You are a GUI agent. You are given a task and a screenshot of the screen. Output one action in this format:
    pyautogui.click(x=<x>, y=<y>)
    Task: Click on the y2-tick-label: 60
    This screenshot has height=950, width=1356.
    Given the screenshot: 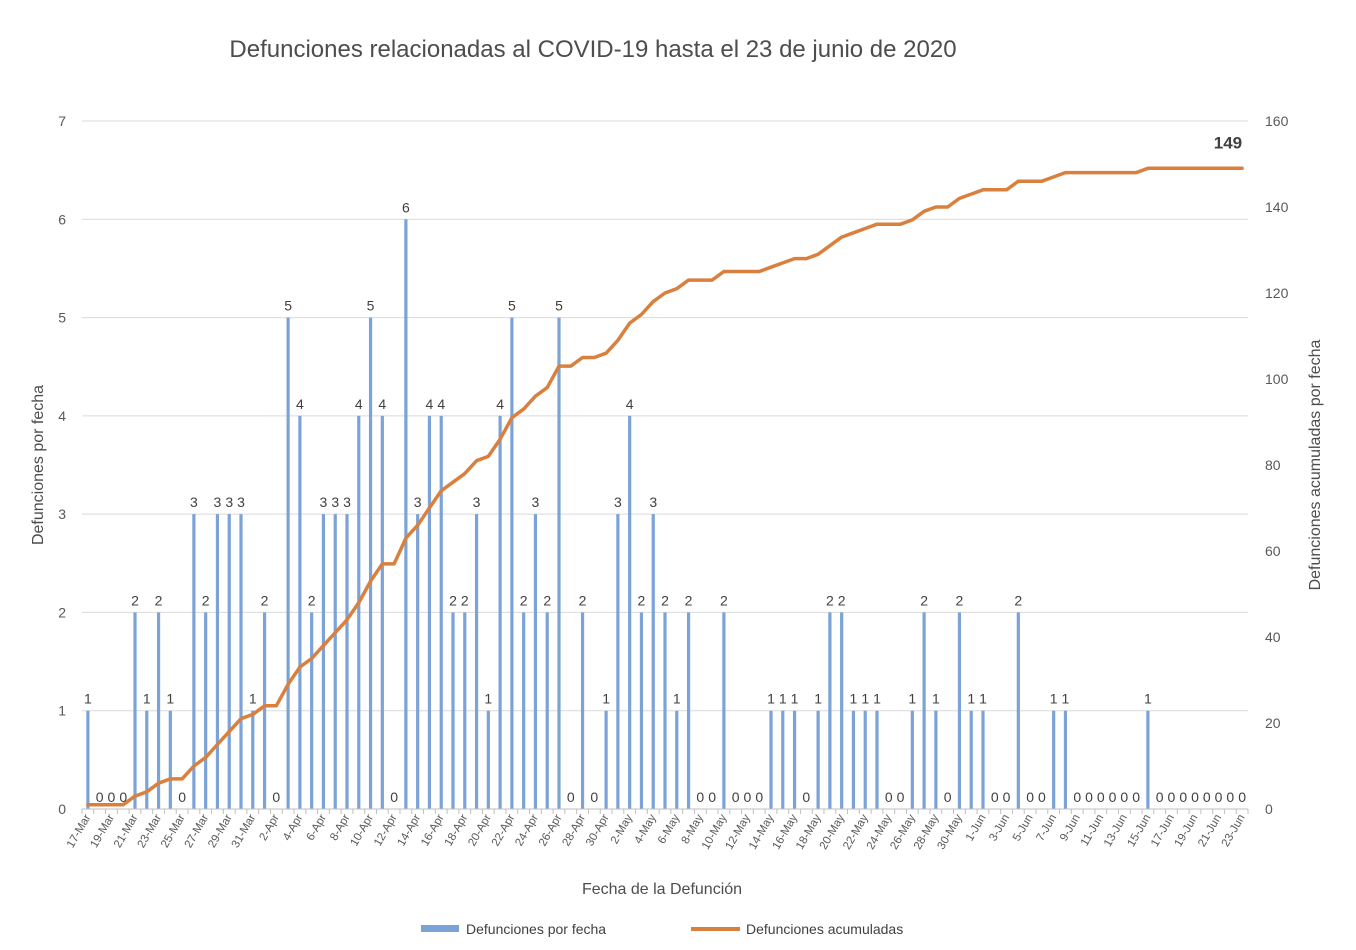 What is the action you would take?
    pyautogui.click(x=1273, y=551)
    